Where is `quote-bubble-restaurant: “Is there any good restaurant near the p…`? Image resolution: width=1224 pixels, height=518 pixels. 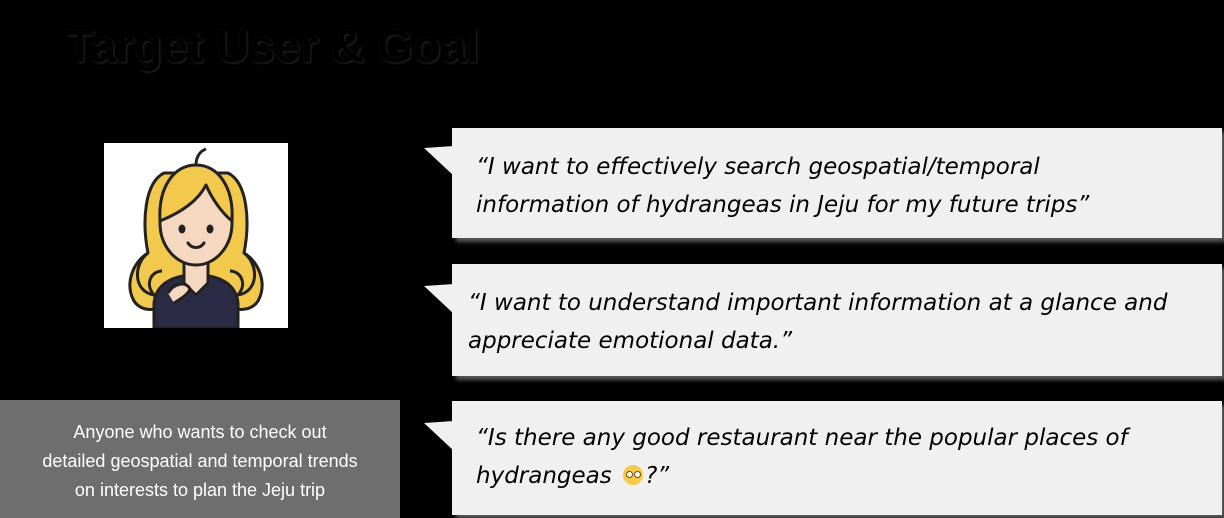
quote-bubble-restaurant: “Is there any good restaurant near the p… is located at coordinates (837, 458).